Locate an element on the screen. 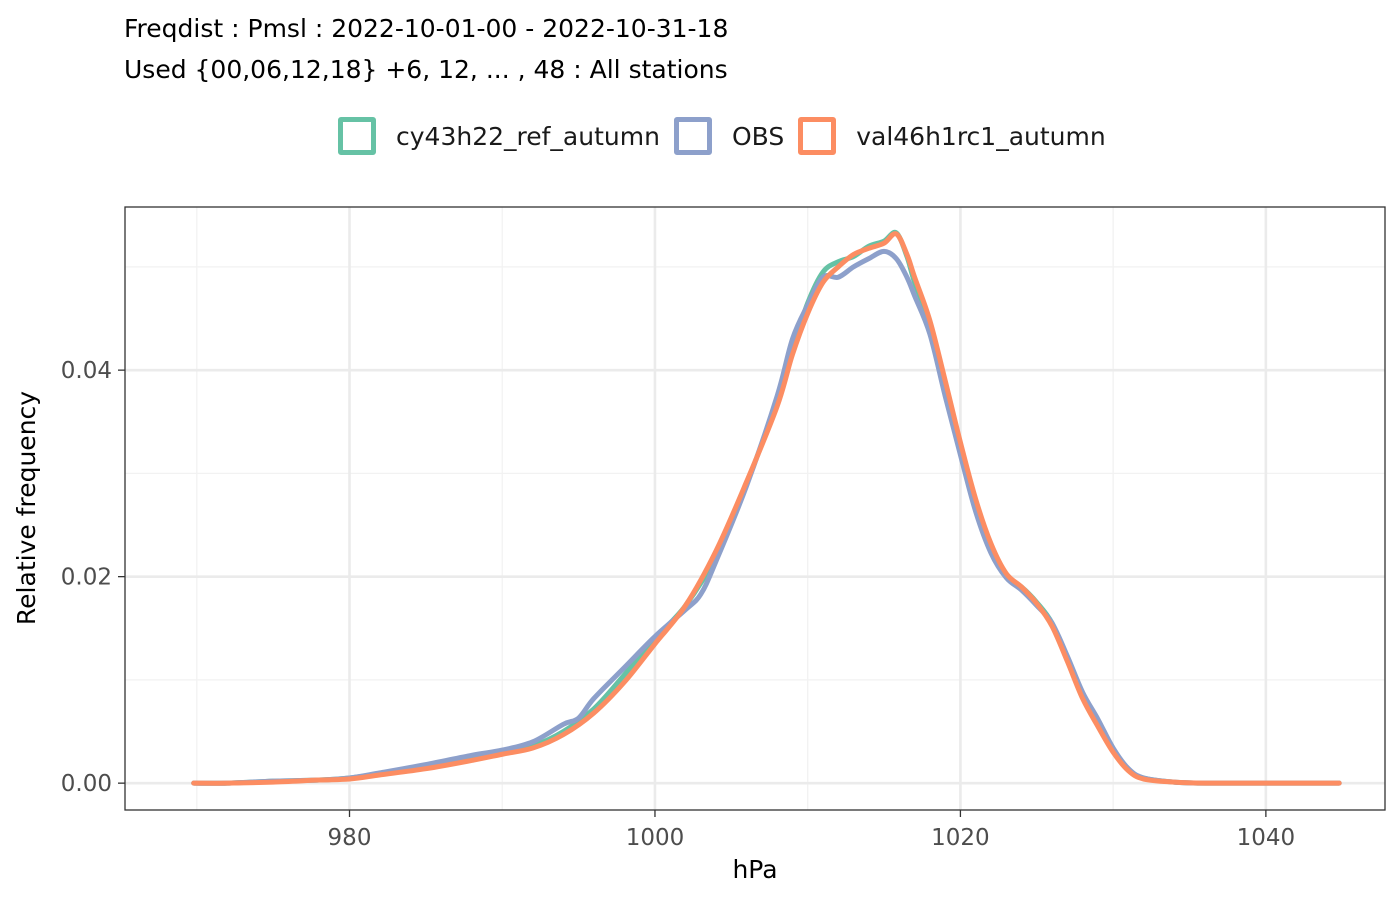  x-tick-label: 1040 is located at coordinates (1266, 838).